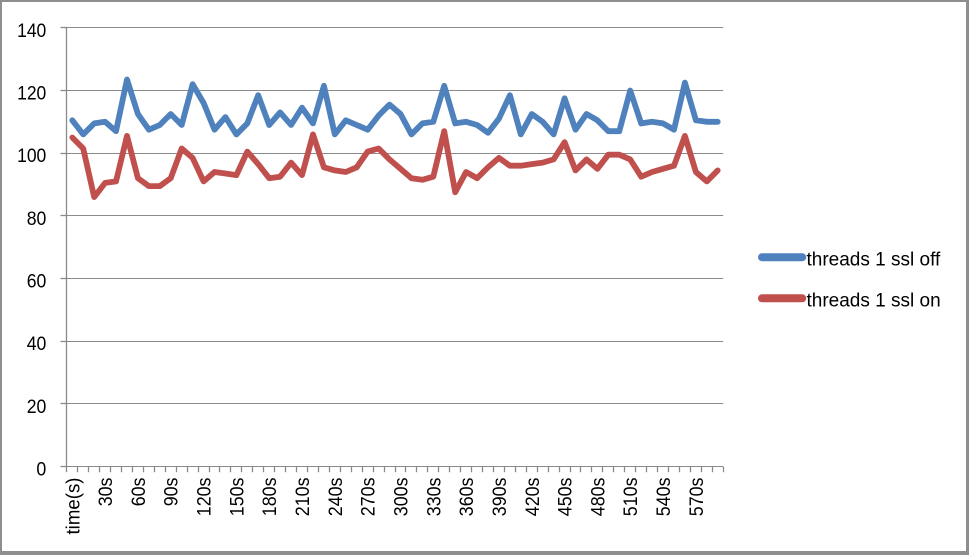 The width and height of the screenshot is (969, 555). I want to click on svg-text: 90s, so click(172, 491).